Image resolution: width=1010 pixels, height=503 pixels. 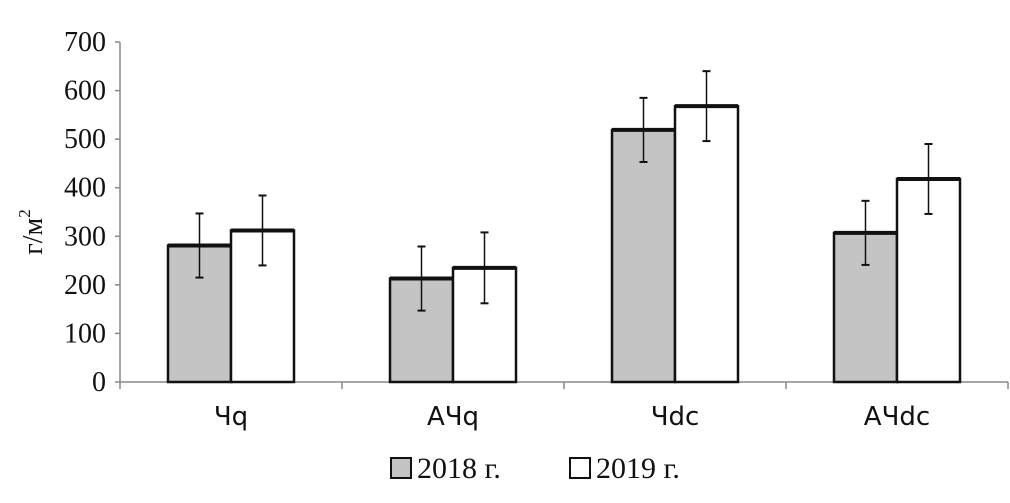 I want to click on y-tick-label: 600, so click(x=85, y=91).